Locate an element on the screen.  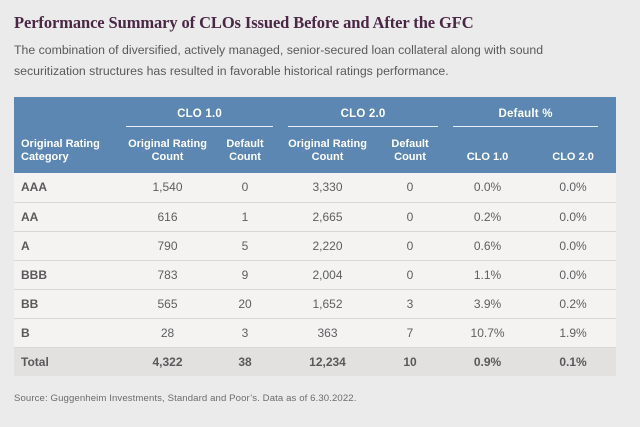
value-cell: 3,330 is located at coordinates (328, 188).